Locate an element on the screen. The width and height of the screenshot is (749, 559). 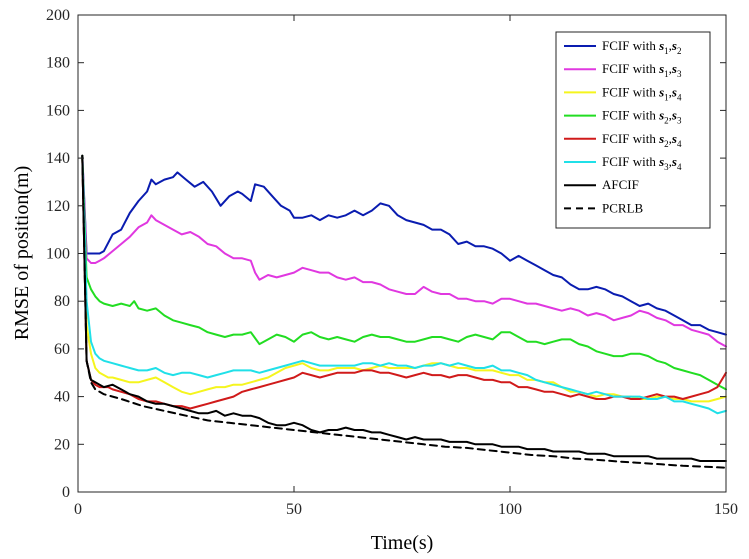
y-tick-label: 140 is located at coordinates (58, 158).